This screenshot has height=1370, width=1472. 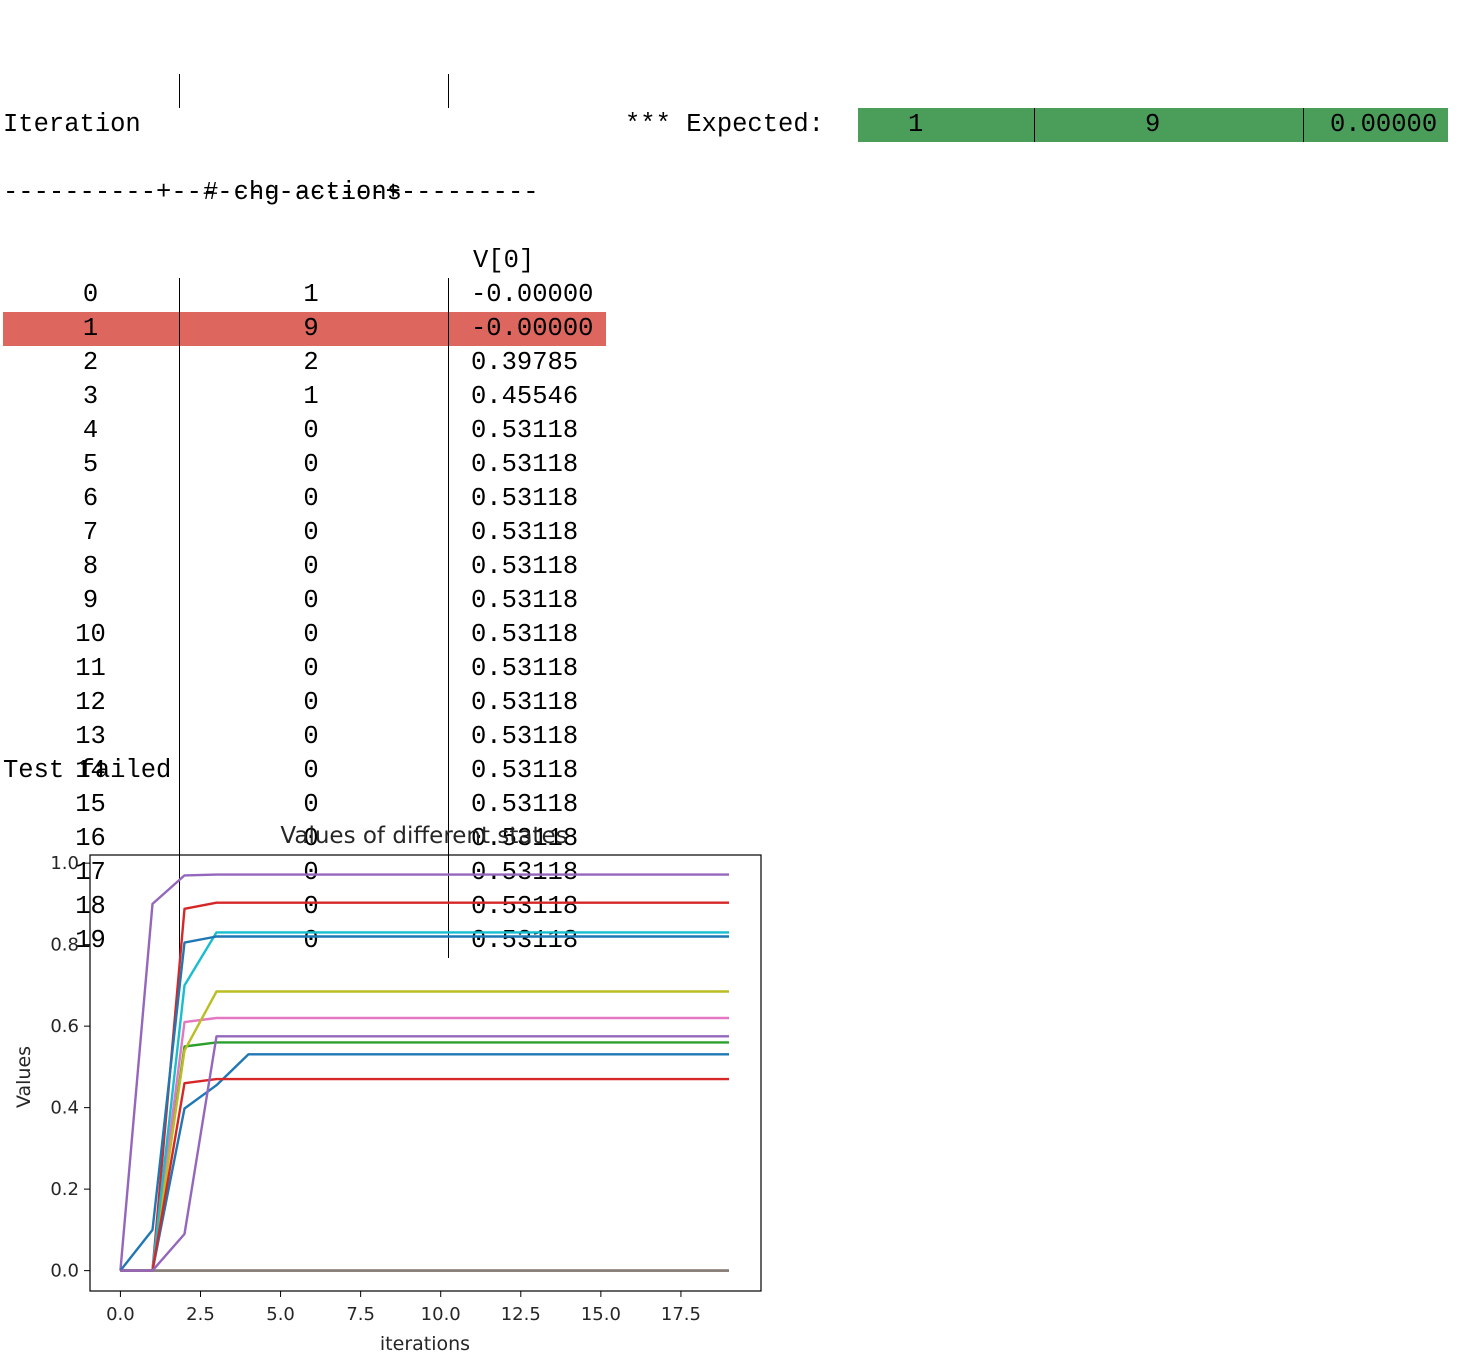 I want to click on table-row: 12 0 0.53118, so click(x=304, y=703).